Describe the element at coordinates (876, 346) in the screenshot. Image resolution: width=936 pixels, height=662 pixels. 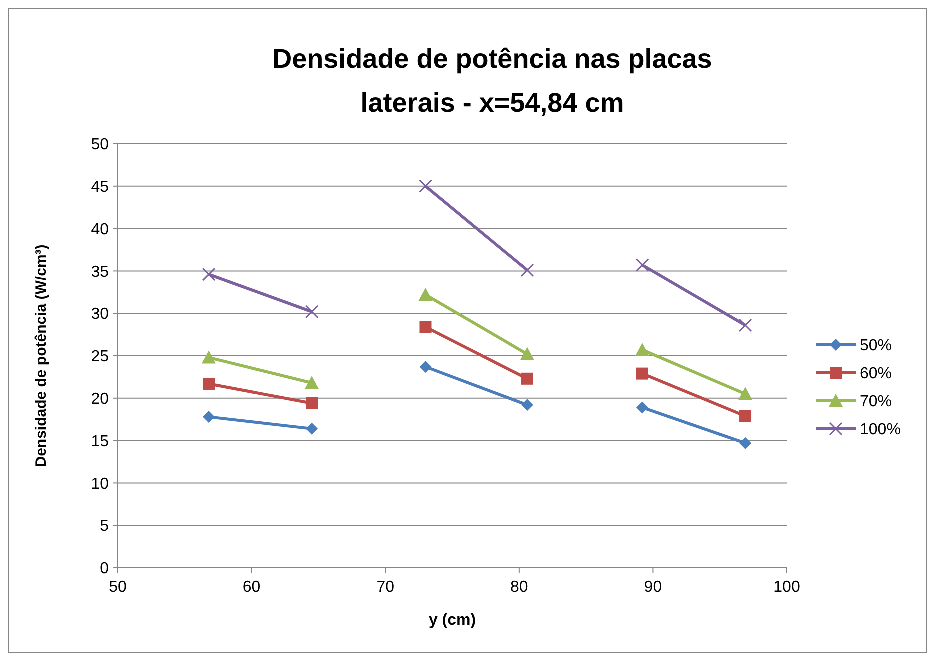
I see `legend-label: 50%` at that location.